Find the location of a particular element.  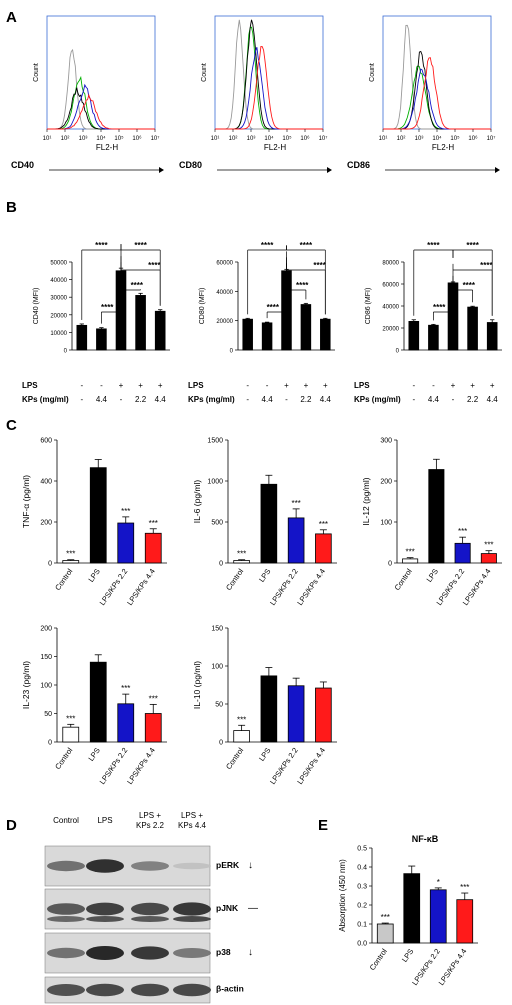

y-axis-label: CD80 (MFI) is located at coordinates (202, 306).